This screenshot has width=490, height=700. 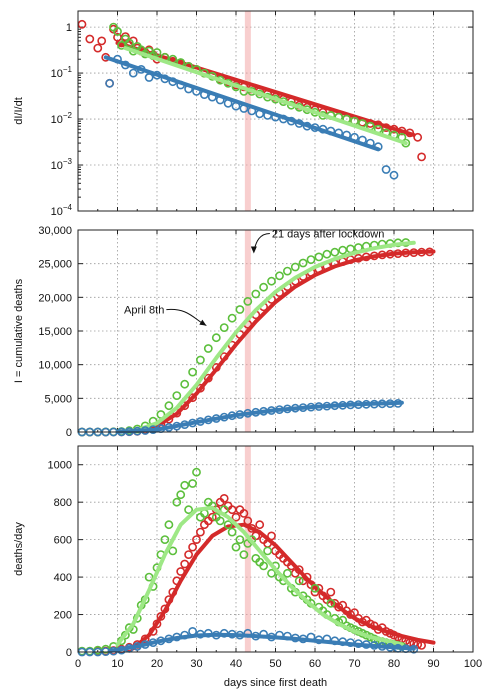 I want to click on x-tick-label: 90, so click(x=433, y=664).